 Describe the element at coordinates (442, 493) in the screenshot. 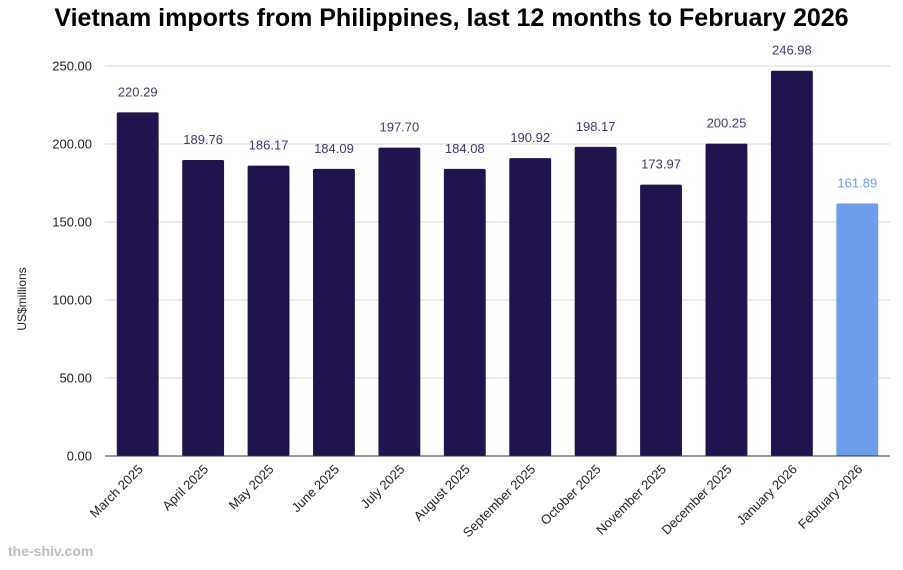

I see `x-tick-label: August 2025` at that location.